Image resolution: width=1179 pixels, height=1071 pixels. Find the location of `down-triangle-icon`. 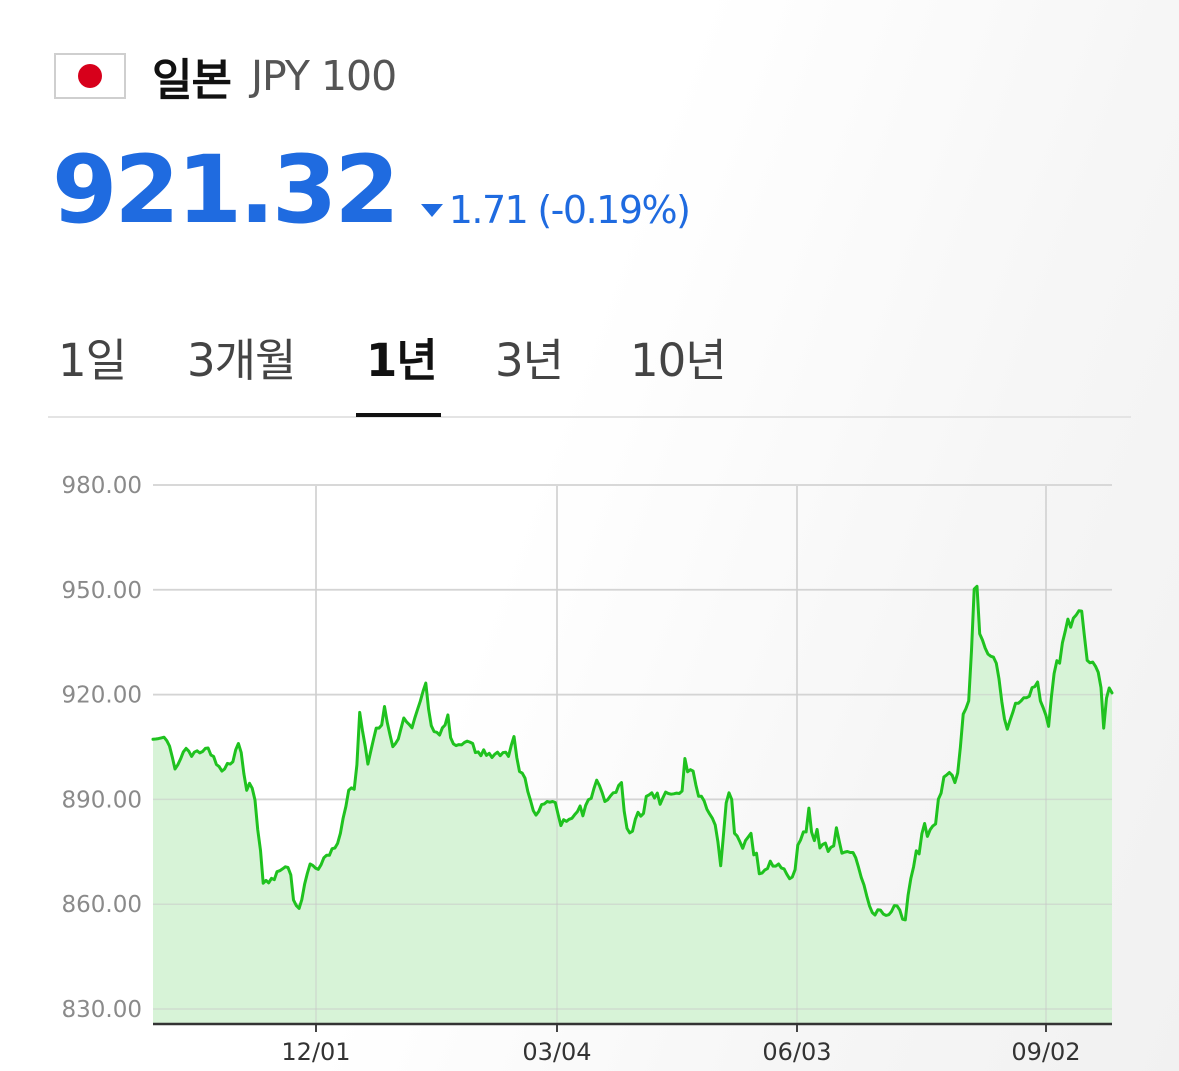

down-triangle-icon is located at coordinates (431, 210).